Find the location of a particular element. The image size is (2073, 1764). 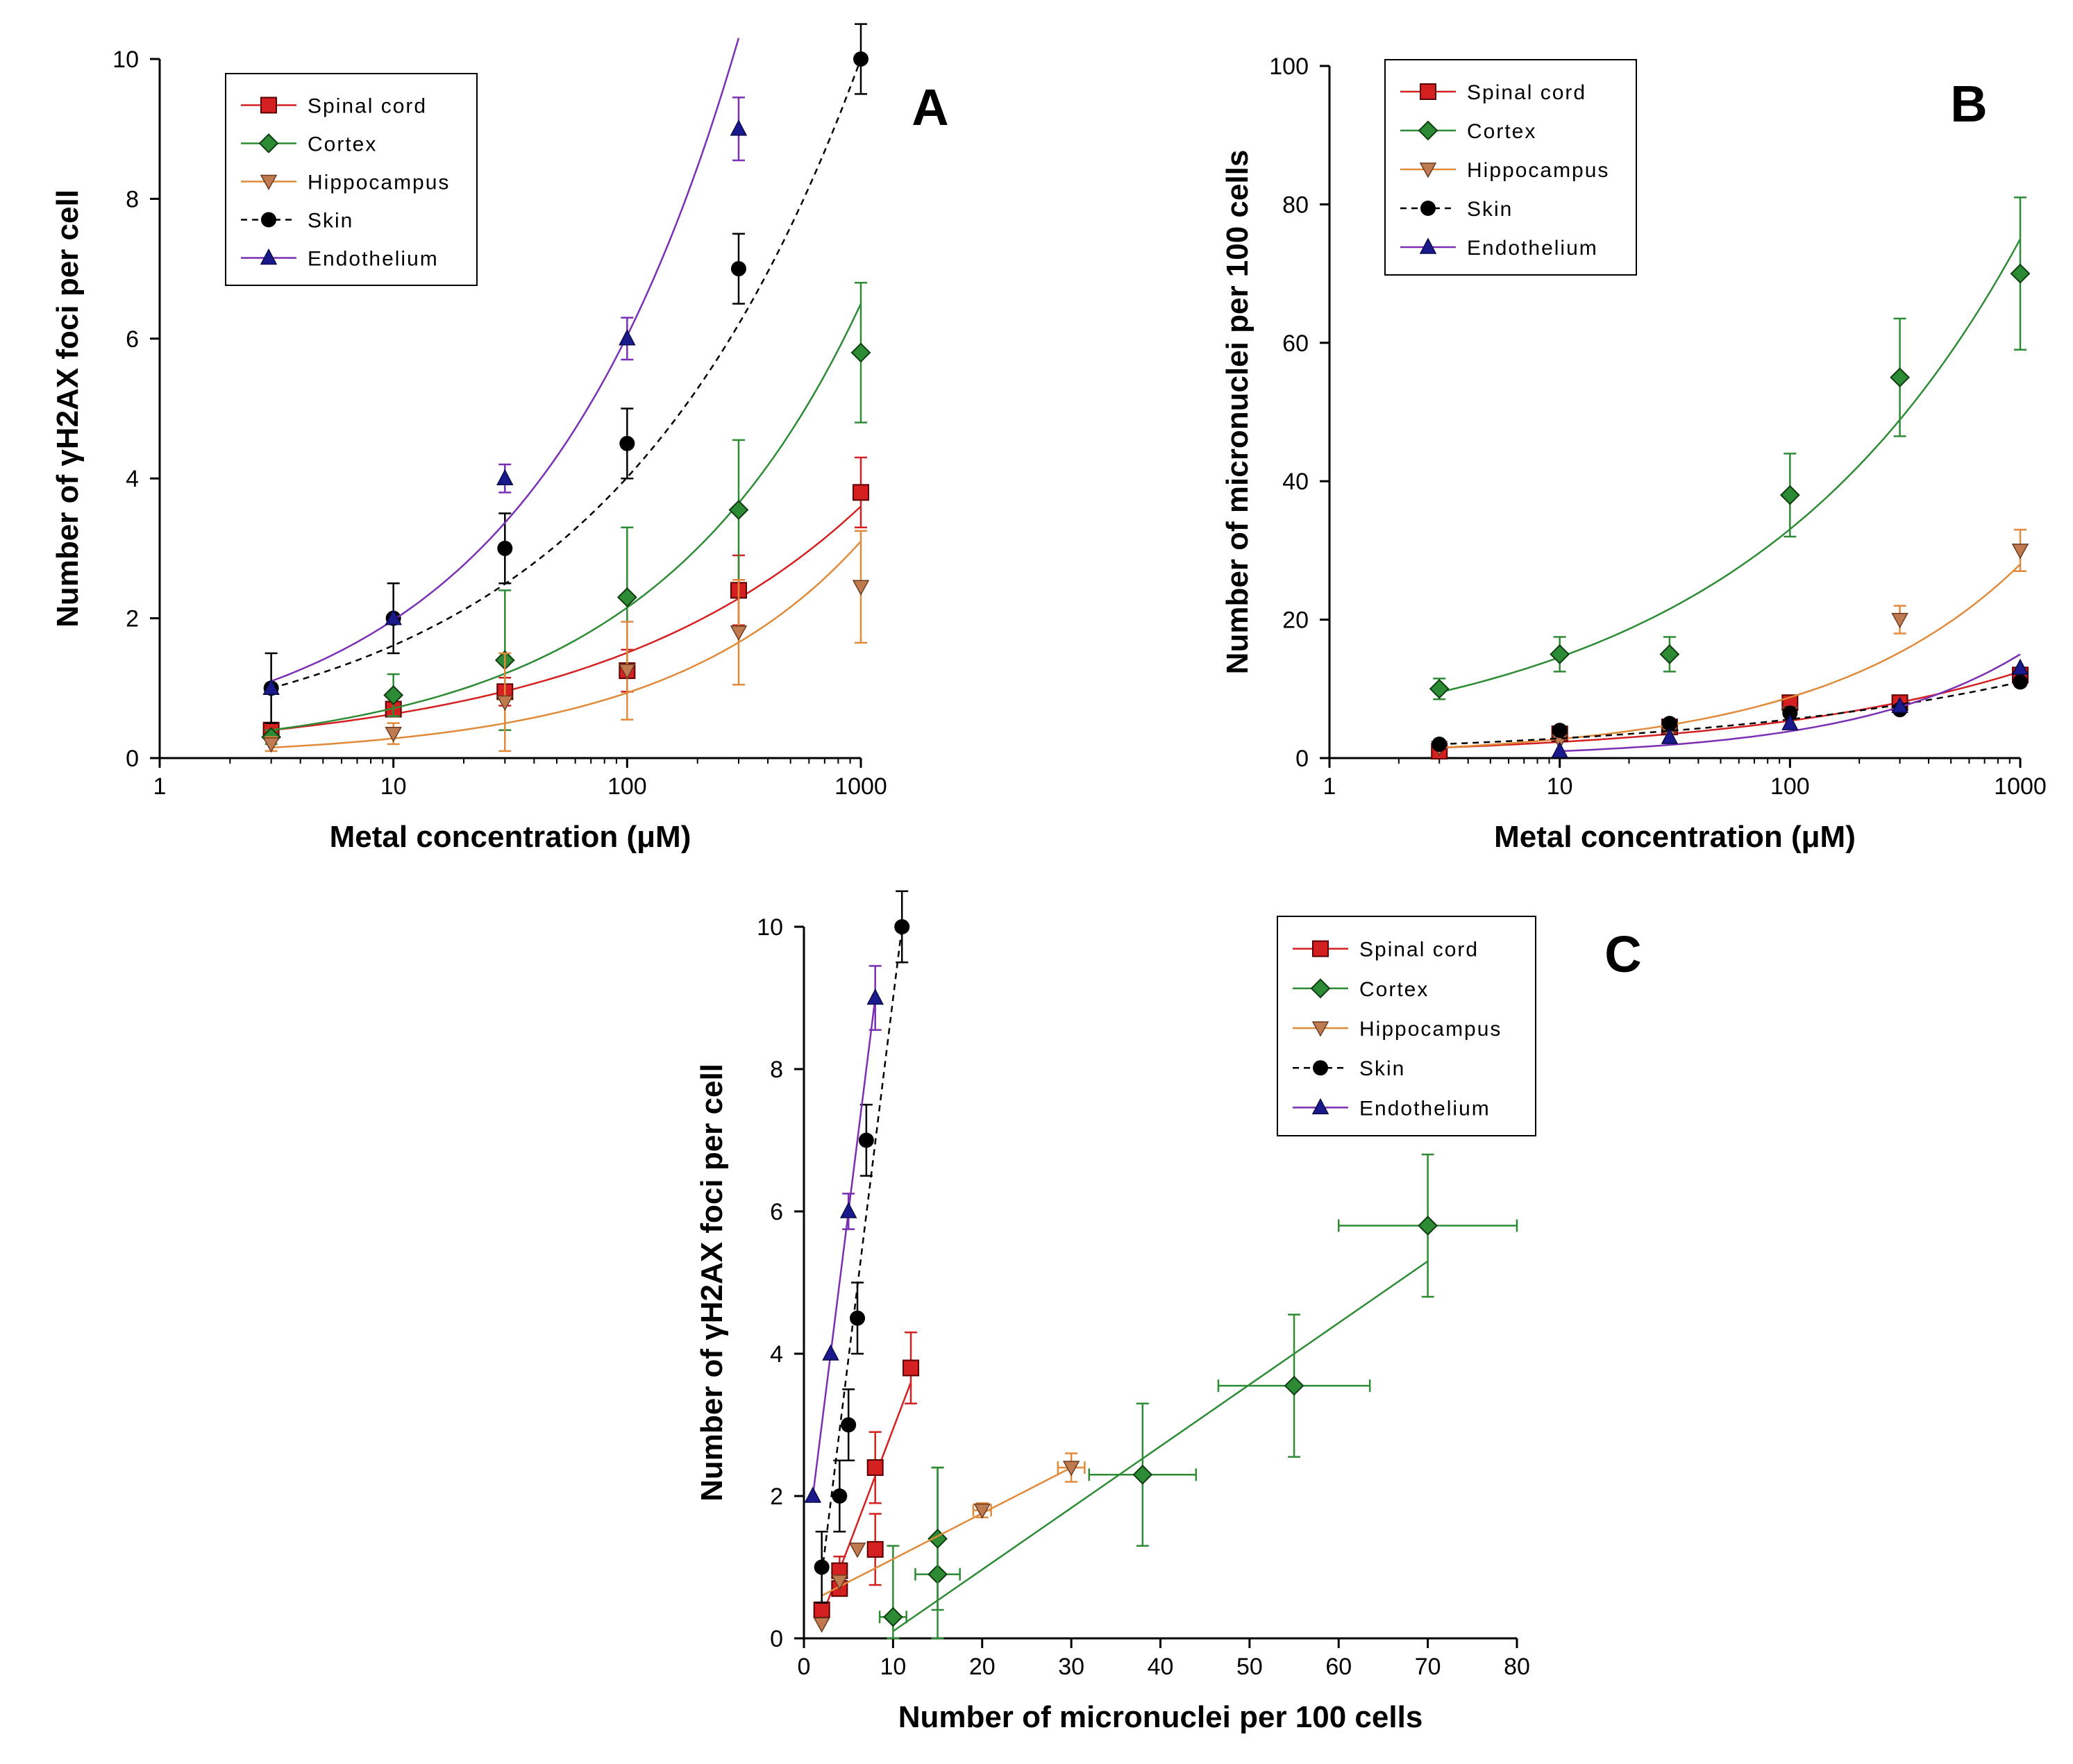

x-axis-title: Metal concentration (μM) is located at coordinates (510, 837).